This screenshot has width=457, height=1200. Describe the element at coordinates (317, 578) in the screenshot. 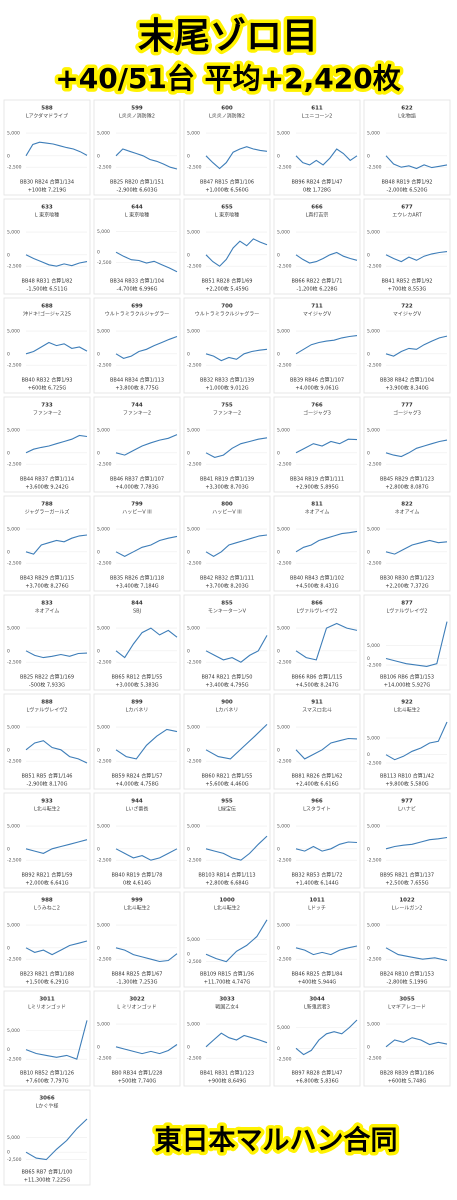

I see `machine-stats: BB40 RB43 合算1/102` at that location.